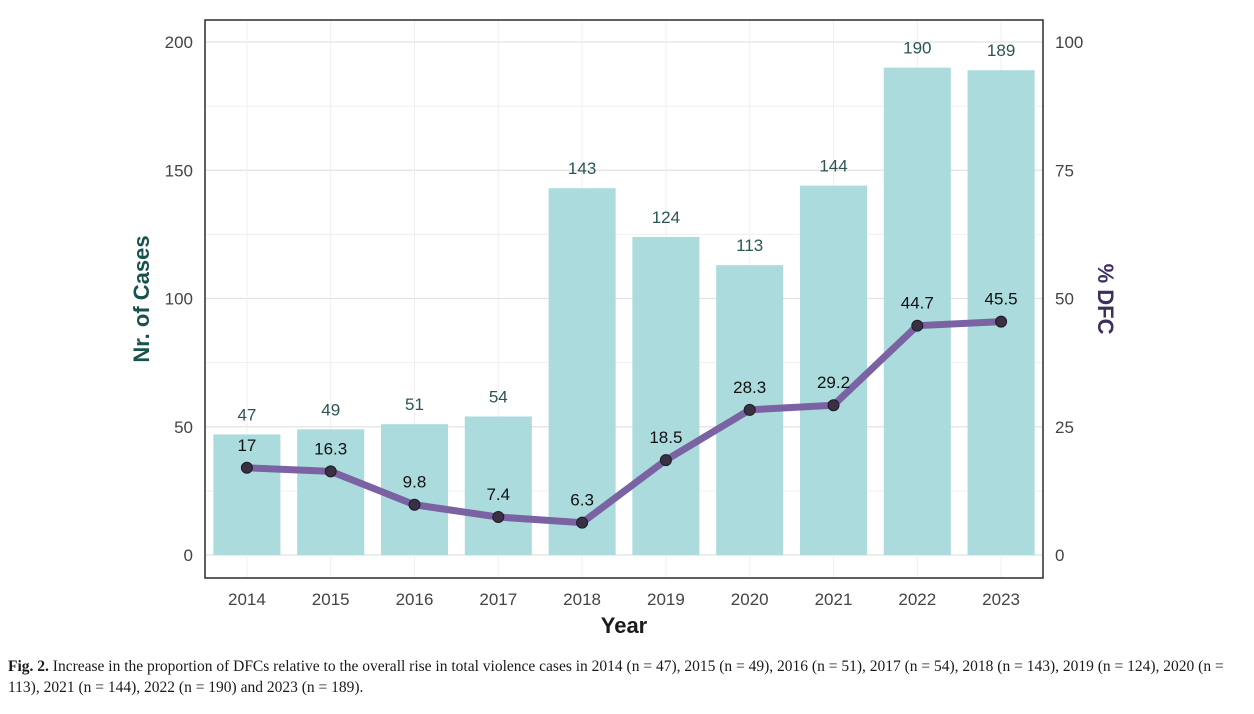 Image resolution: width=1254 pixels, height=714 pixels. What do you see at coordinates (1064, 299) in the screenshot?
I see `y2-tick-50: 50` at bounding box center [1064, 299].